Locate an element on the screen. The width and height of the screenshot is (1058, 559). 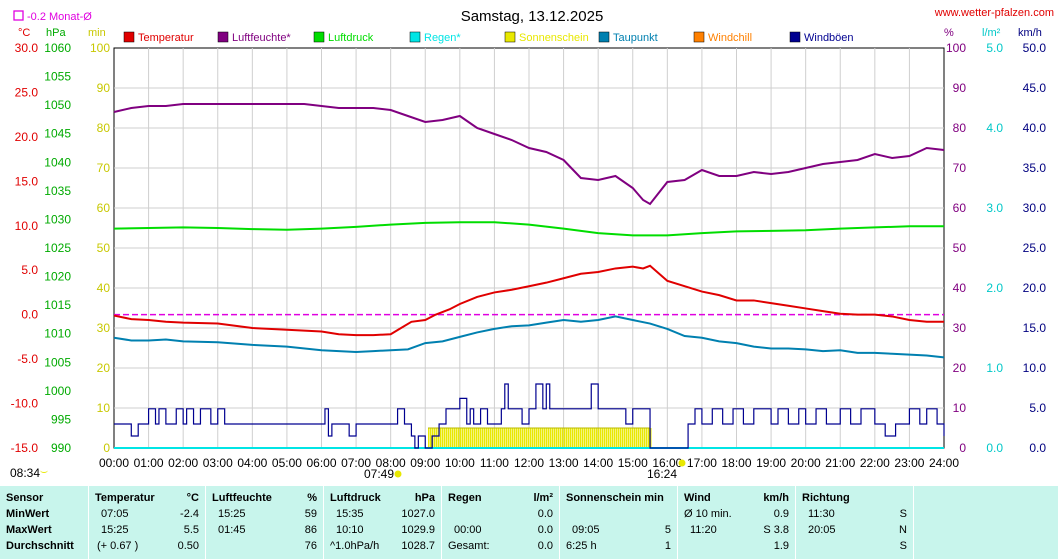
hum-avg: 76 is located at coordinates (310, 546).